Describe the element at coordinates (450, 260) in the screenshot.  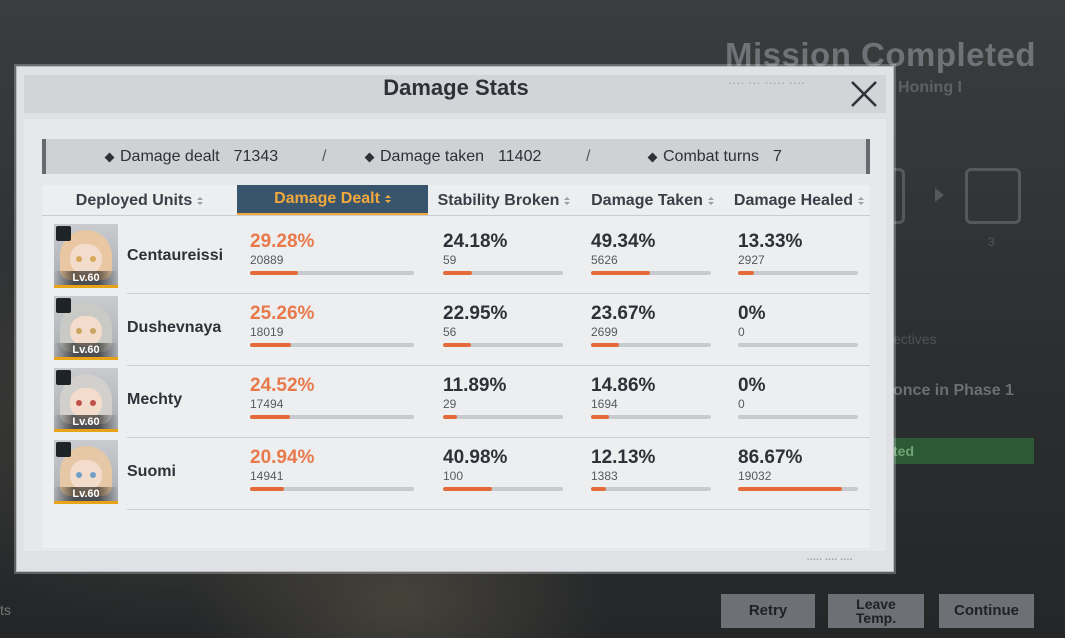
I see `stability-broken-value: 59` at that location.